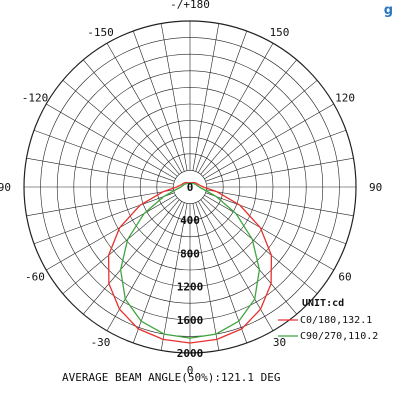  I want to click on angle-label: -/+180, so click(190, 5).